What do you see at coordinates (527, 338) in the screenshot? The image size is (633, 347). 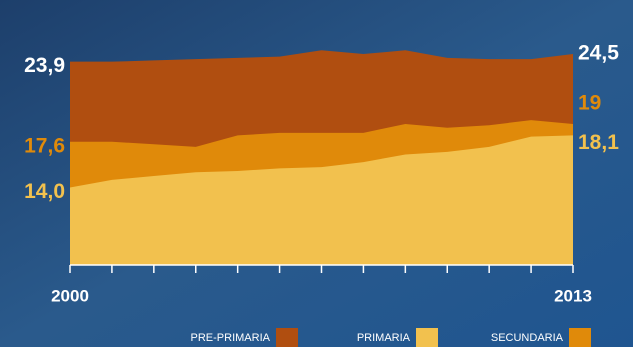 I see `legend-label: SECUNDARIA` at bounding box center [527, 338].